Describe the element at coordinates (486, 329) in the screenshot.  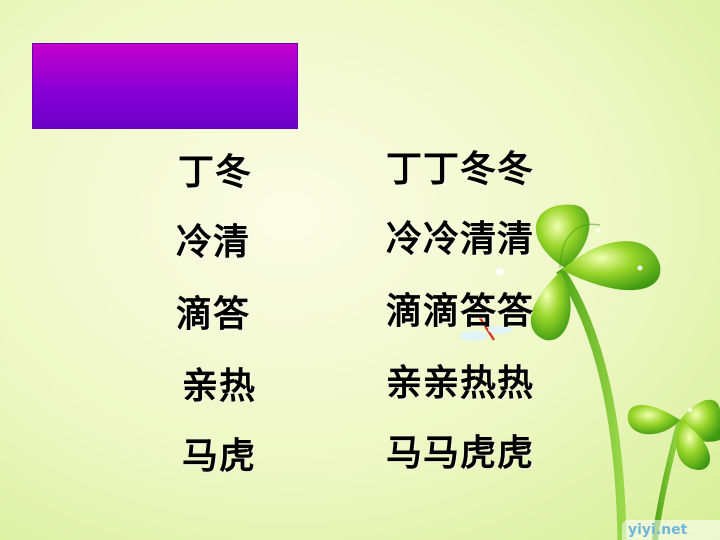
I see `dragonfly-icon` at that location.